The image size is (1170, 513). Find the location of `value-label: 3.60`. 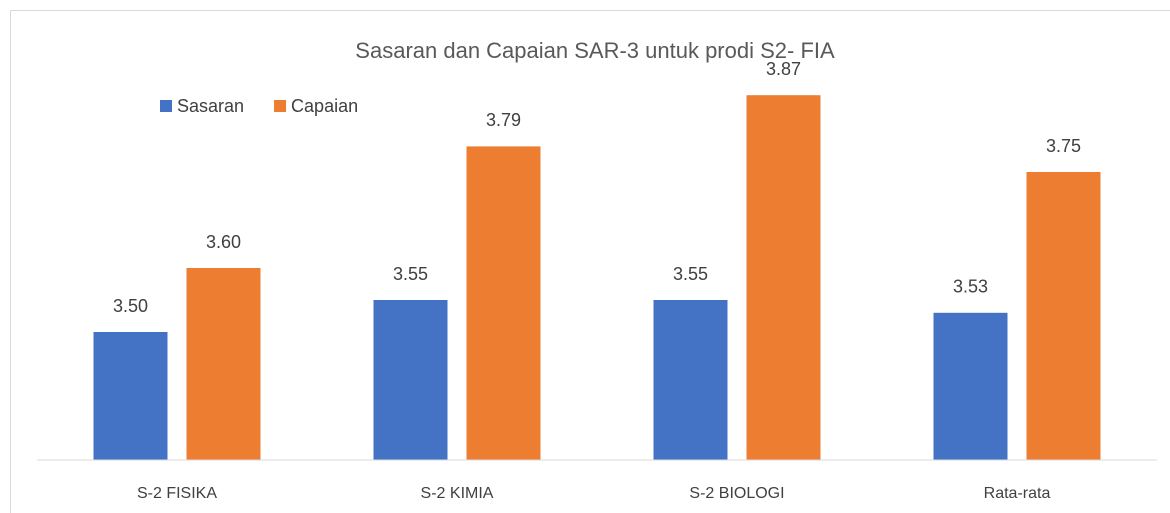

value-label: 3.60 is located at coordinates (223, 242).